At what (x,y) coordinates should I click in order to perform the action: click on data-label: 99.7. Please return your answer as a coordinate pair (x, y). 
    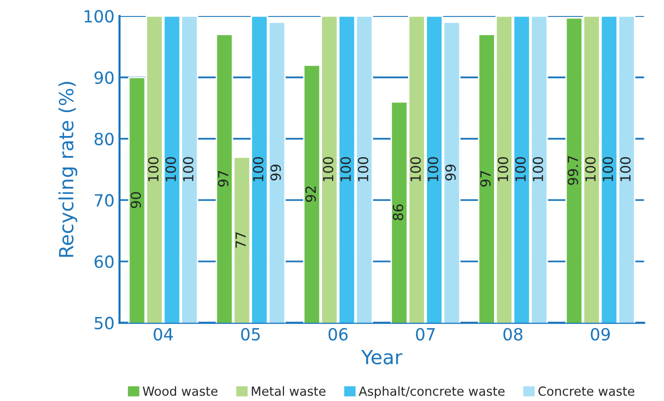
    Looking at the image, I should click on (573, 170).